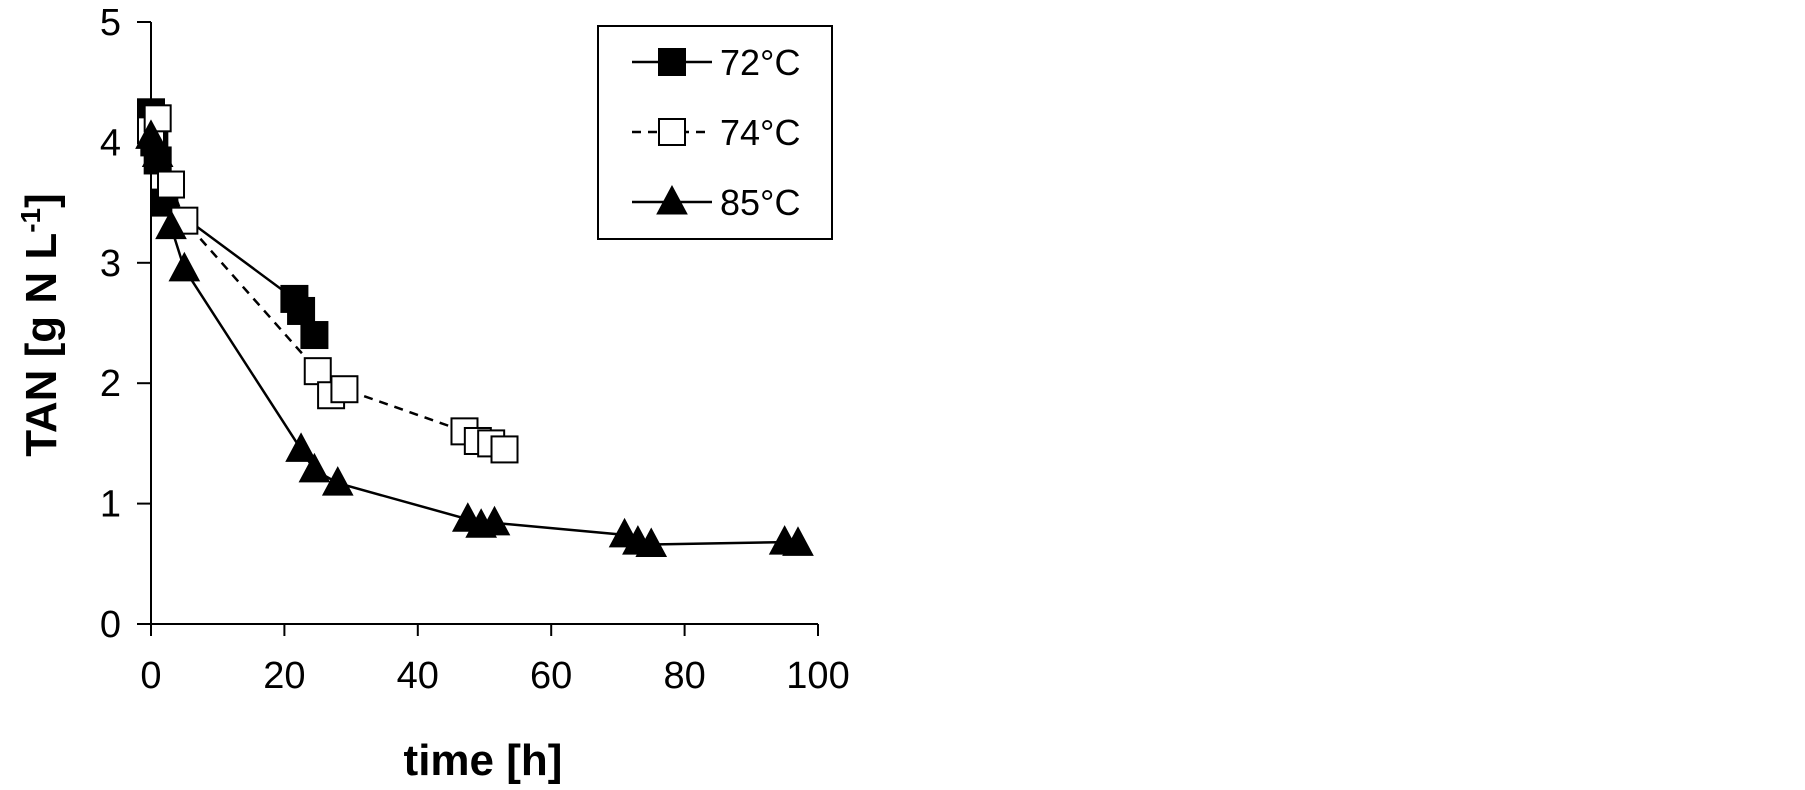  What do you see at coordinates (760, 132) in the screenshot?
I see `legend-label: 74°C` at bounding box center [760, 132].